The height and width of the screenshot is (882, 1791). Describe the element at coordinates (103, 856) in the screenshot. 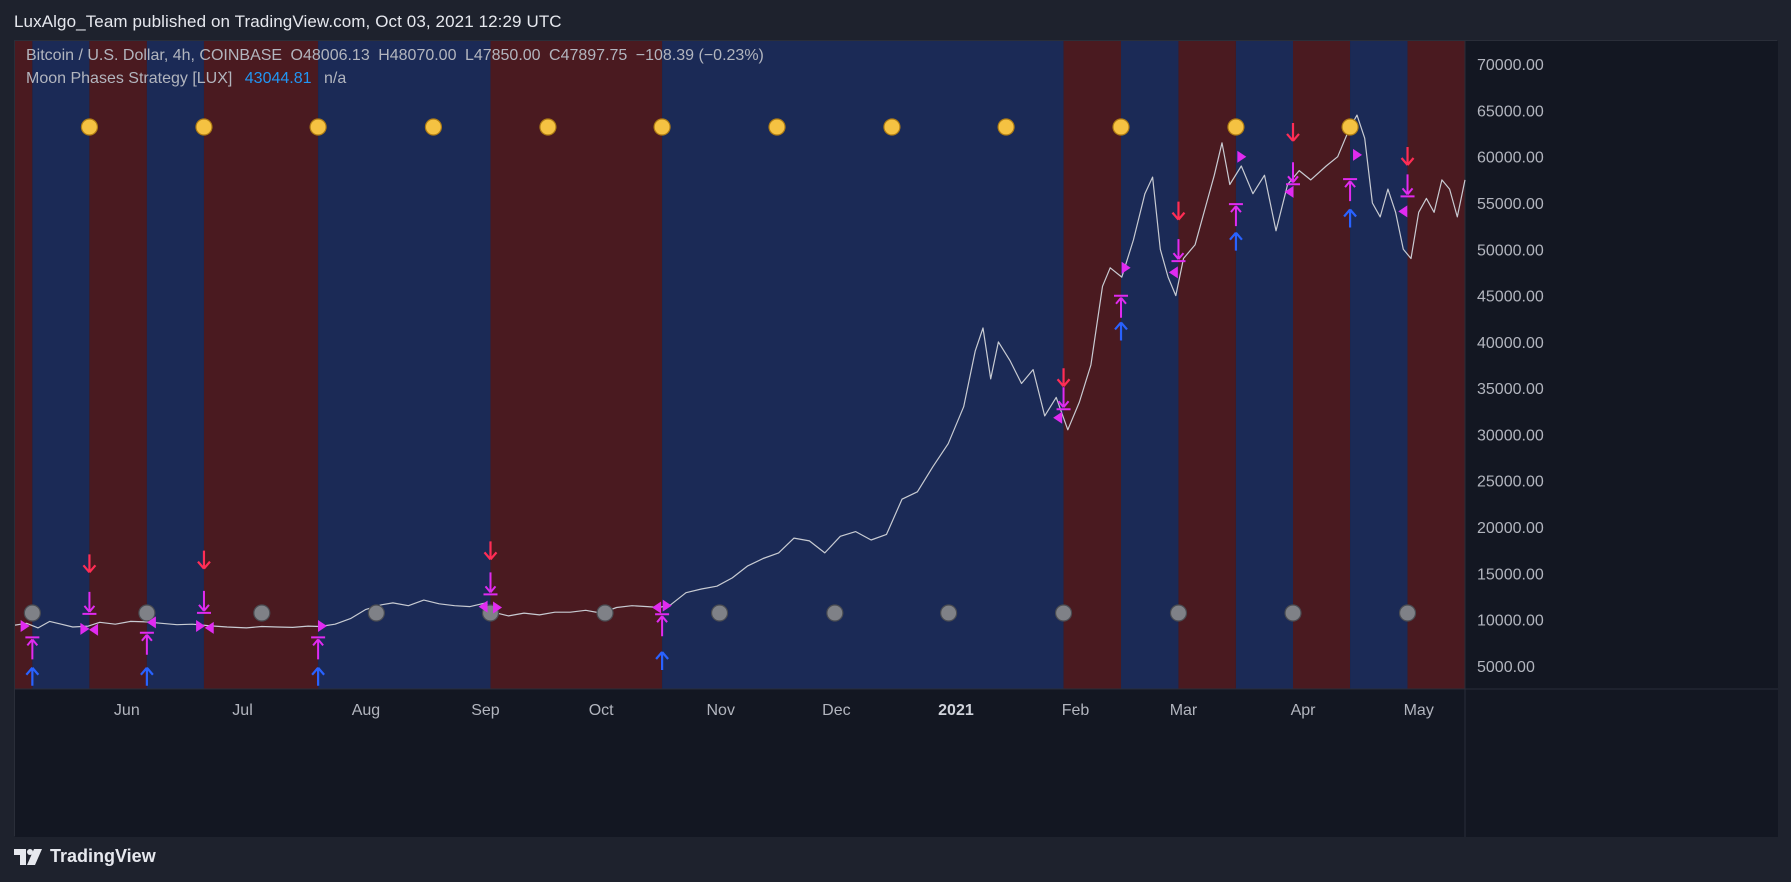

I see `footer-brand-label: TradingView` at that location.